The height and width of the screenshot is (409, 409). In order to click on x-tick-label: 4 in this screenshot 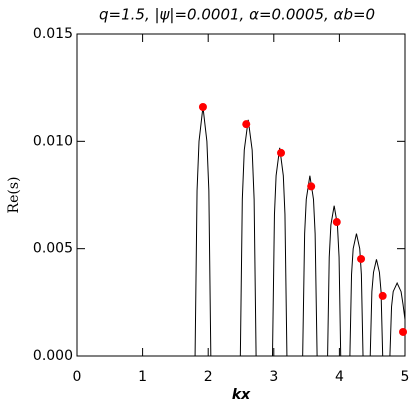, I will do `click(339, 377)`.